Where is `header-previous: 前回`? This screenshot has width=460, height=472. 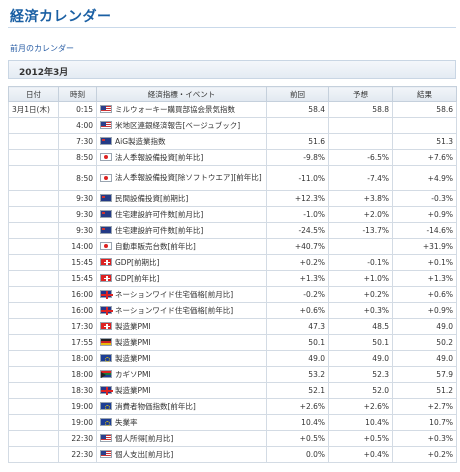
header-previous: 前回 is located at coordinates (297, 94).